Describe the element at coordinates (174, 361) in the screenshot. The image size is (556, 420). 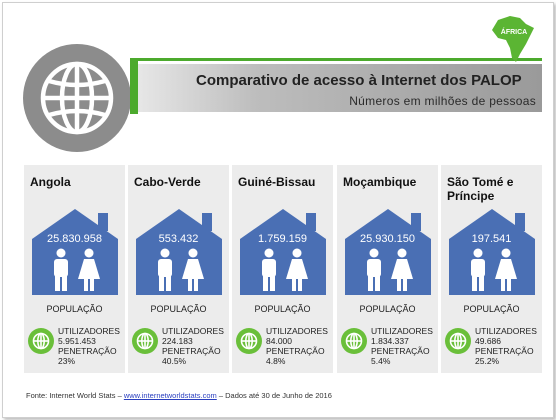
I see `penetration-value: 40.5%` at that location.